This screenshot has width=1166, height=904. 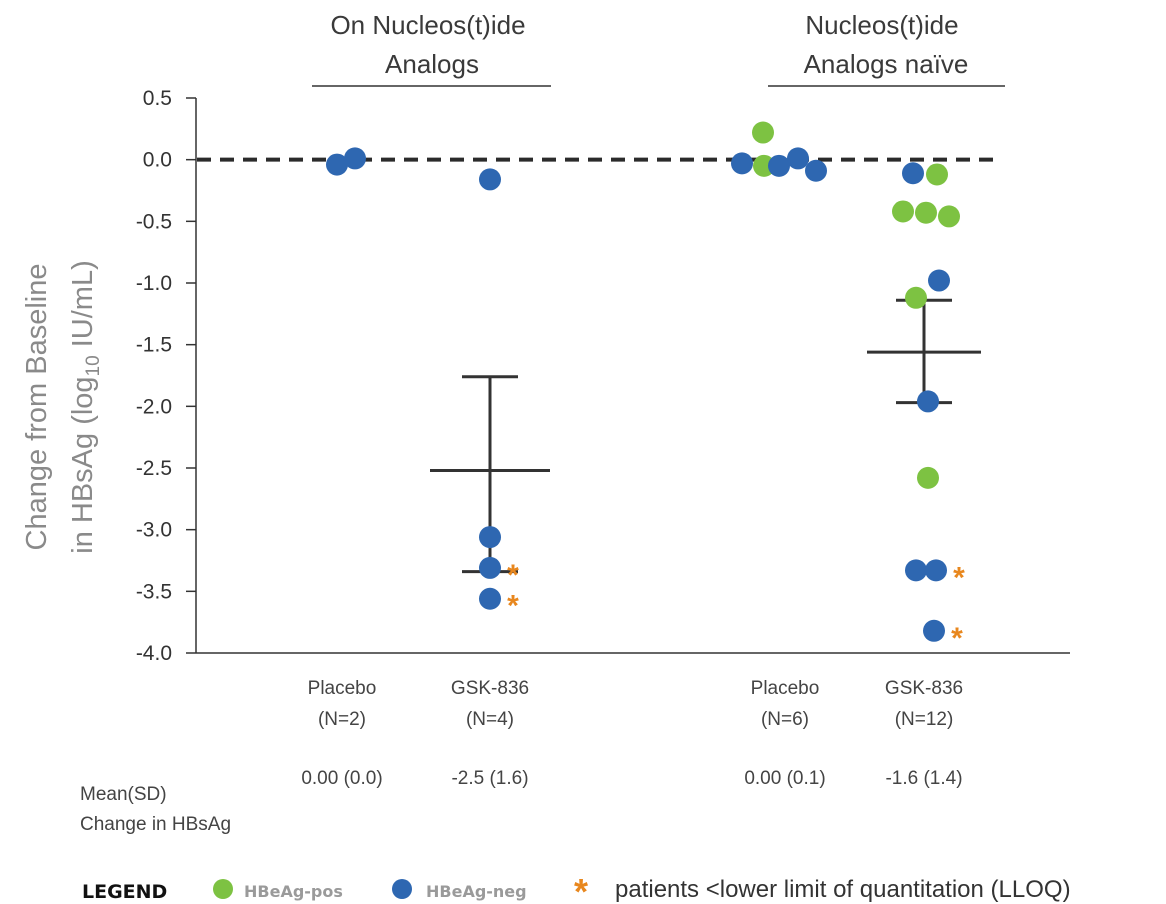 I want to click on y-axis-title-pre: in HBsAg (log, so click(x=83, y=464).